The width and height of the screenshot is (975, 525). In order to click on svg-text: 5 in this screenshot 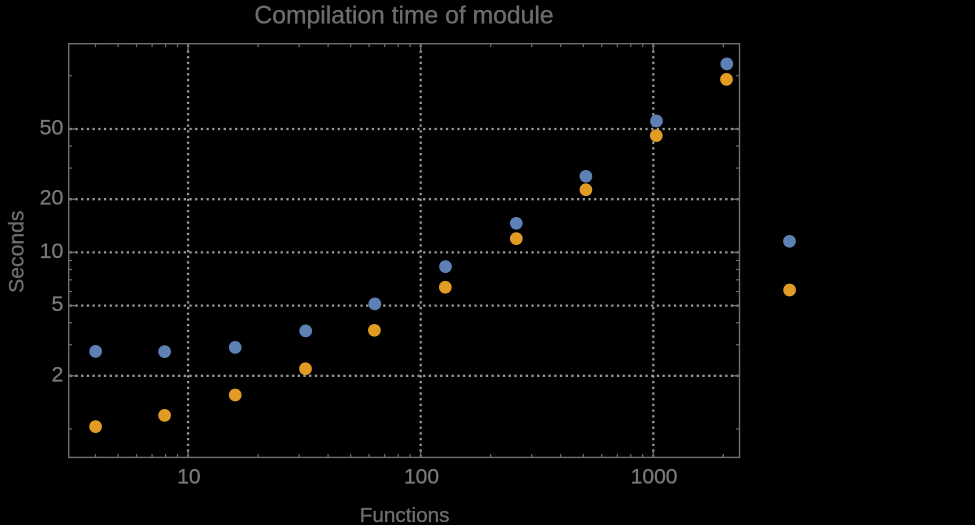, I will do `click(57, 304)`.